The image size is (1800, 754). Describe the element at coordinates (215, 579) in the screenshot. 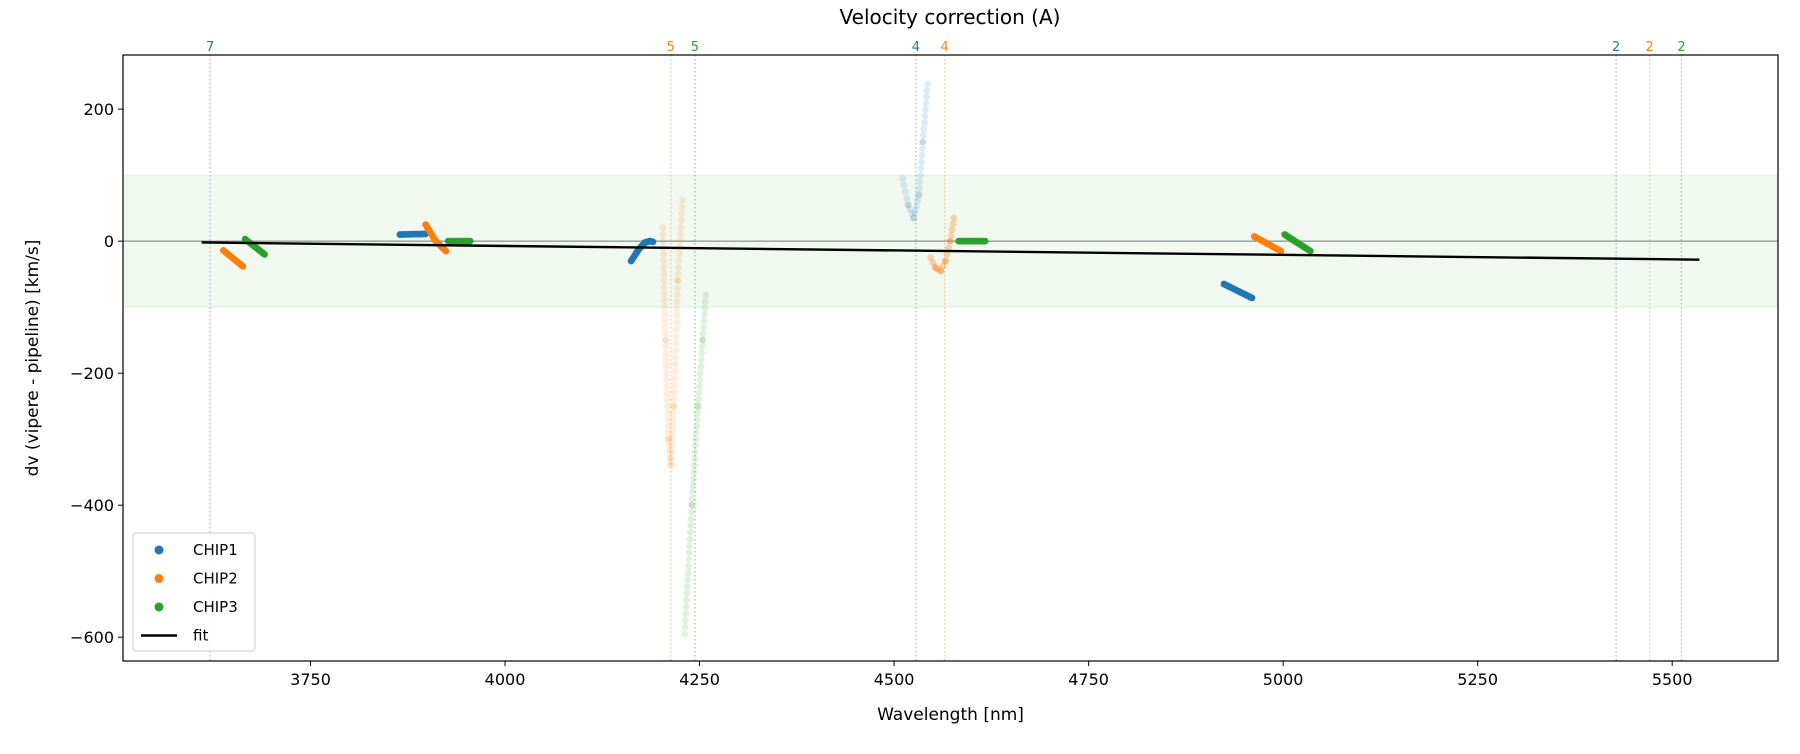

I see `legend-label: CHIP2` at that location.